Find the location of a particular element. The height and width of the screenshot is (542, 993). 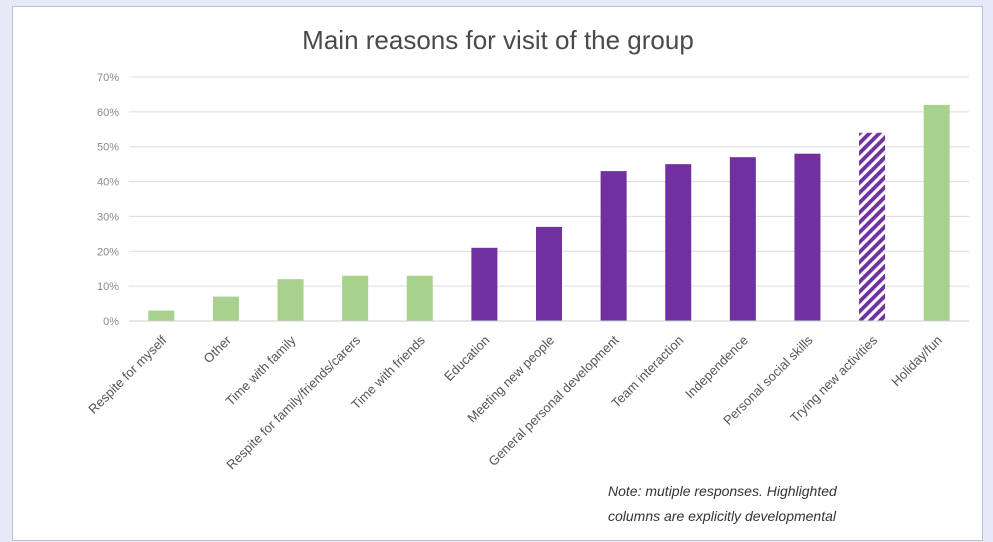

y-axis: 0% 10% 20% 30% 40% 50% 60% 70% is located at coordinates (108, 200).